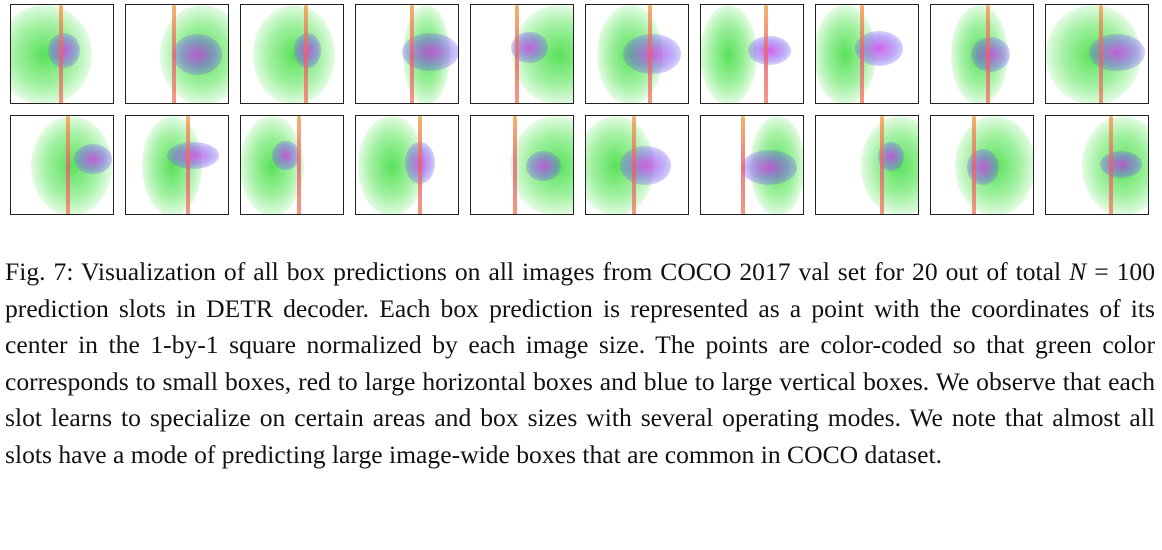 The image size is (1162, 550). I want to click on caption-label: Fig. 7:, so click(39, 271).